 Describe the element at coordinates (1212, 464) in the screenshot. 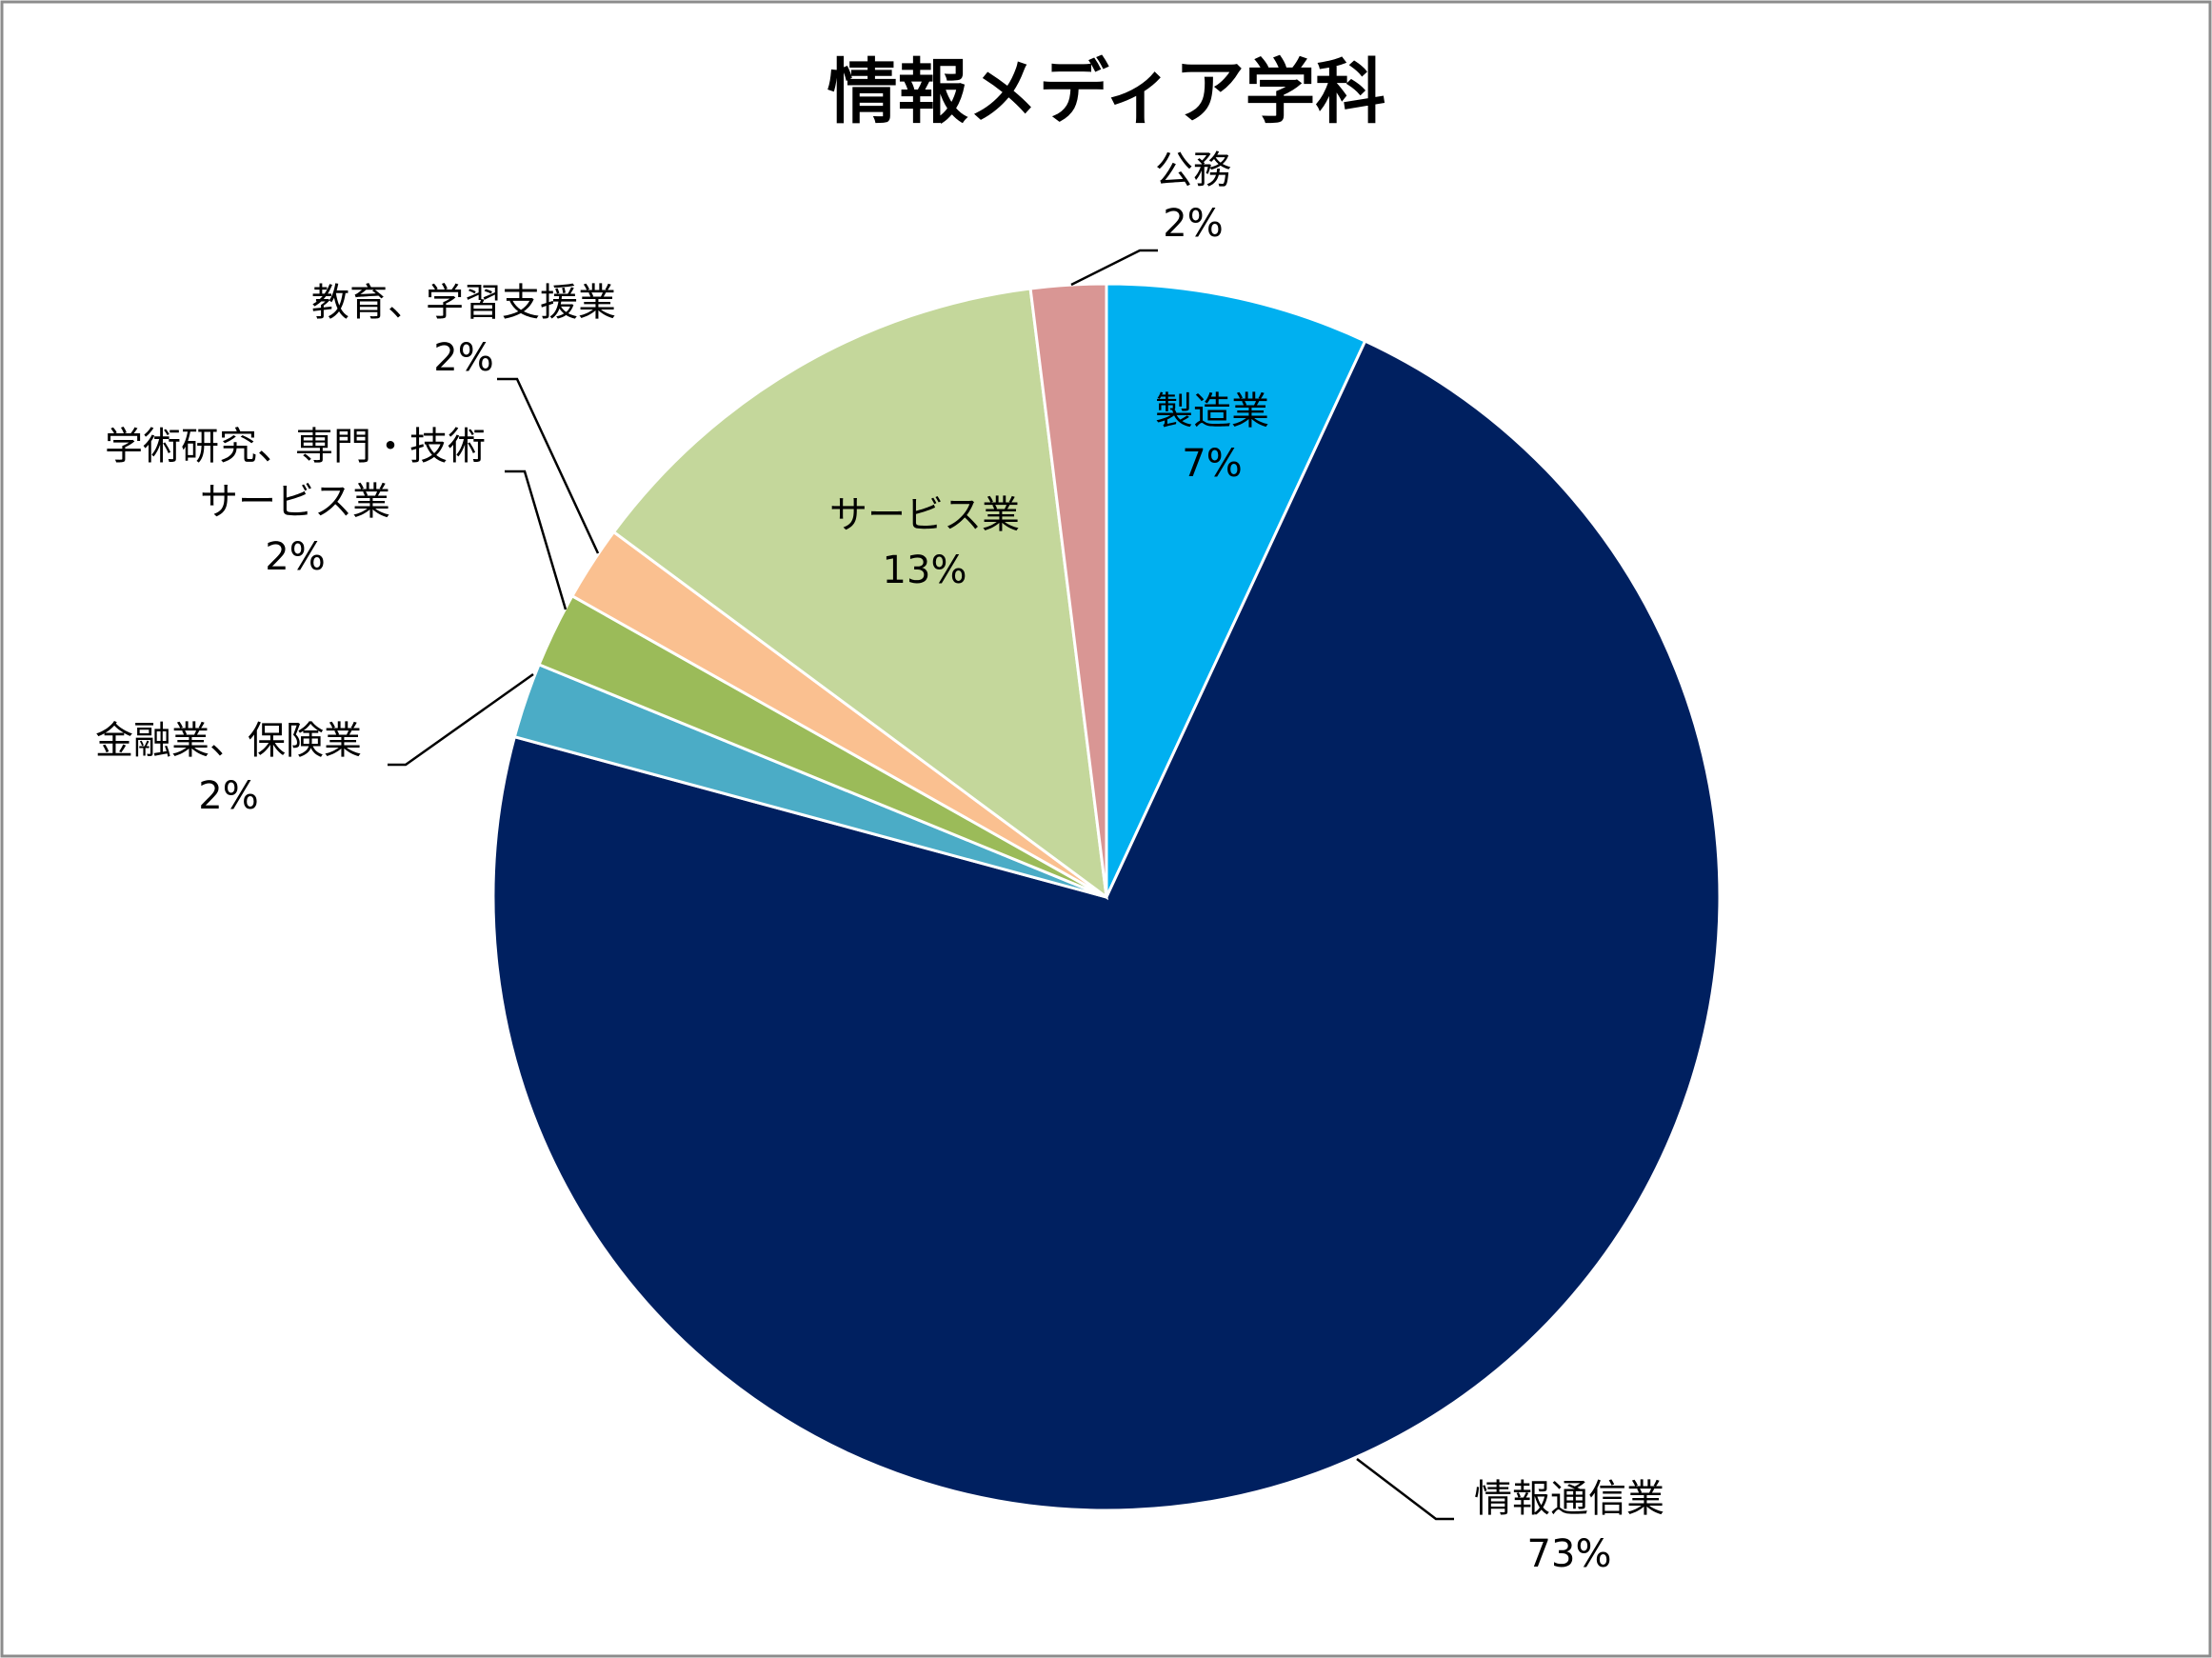

I see `data-label-value: 7%` at that location.